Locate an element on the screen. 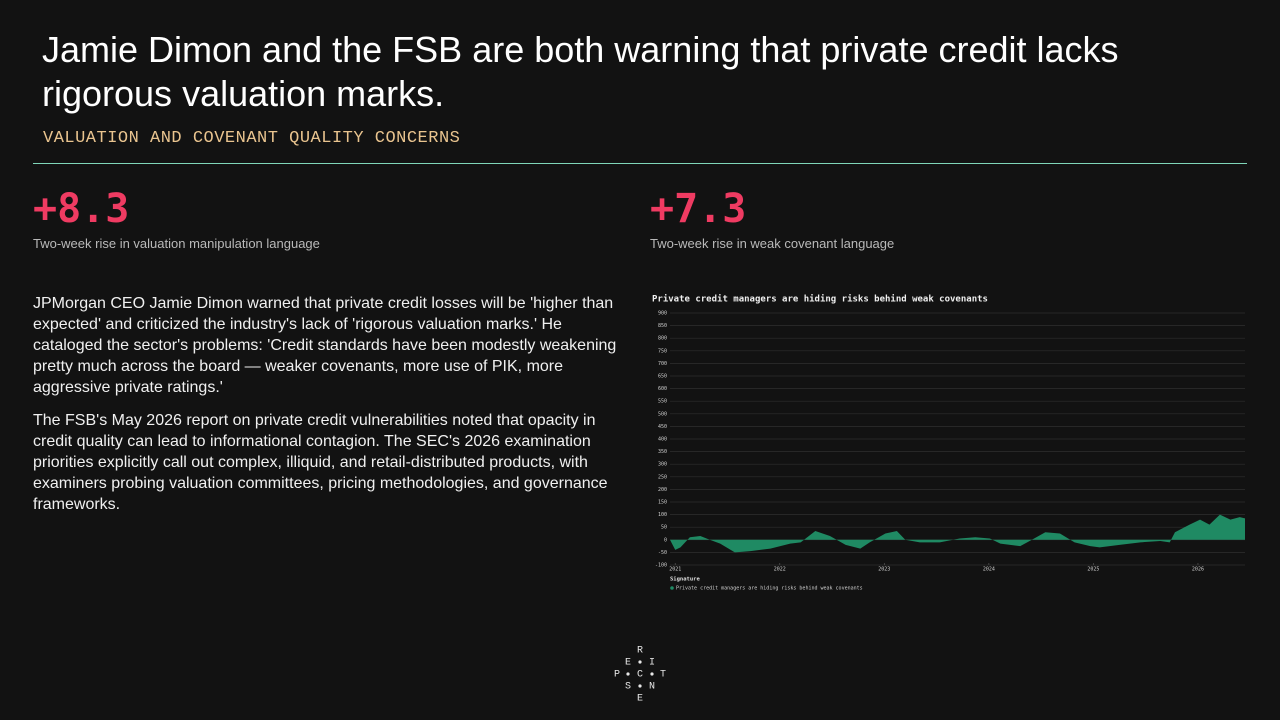 The image size is (1280, 720). y-tick-label: 900 is located at coordinates (662, 314).